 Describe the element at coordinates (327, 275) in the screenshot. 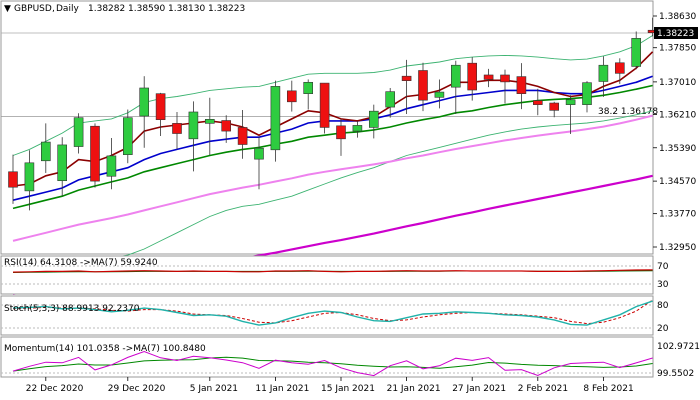

I see `rsi-panel` at that location.